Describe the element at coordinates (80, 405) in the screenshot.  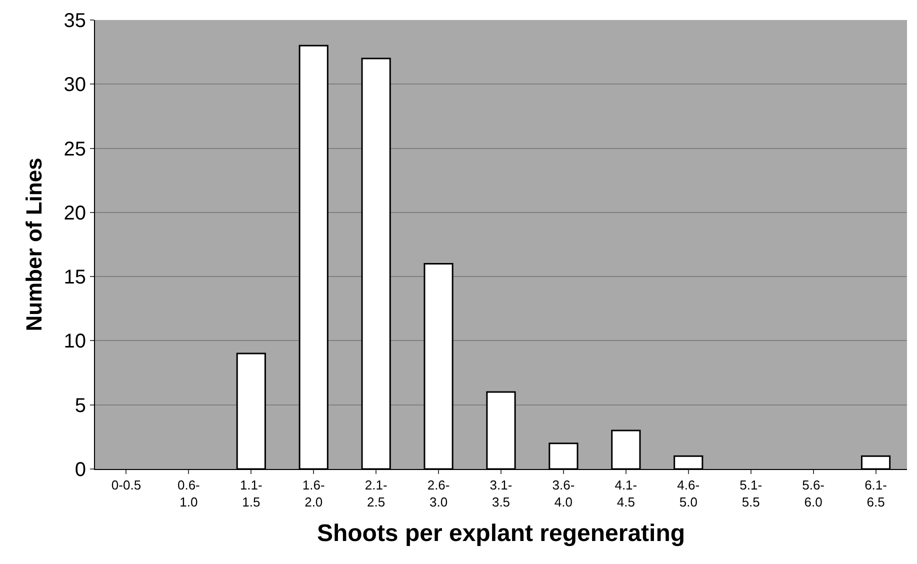
I see `y-tick-label: 5` at that location.